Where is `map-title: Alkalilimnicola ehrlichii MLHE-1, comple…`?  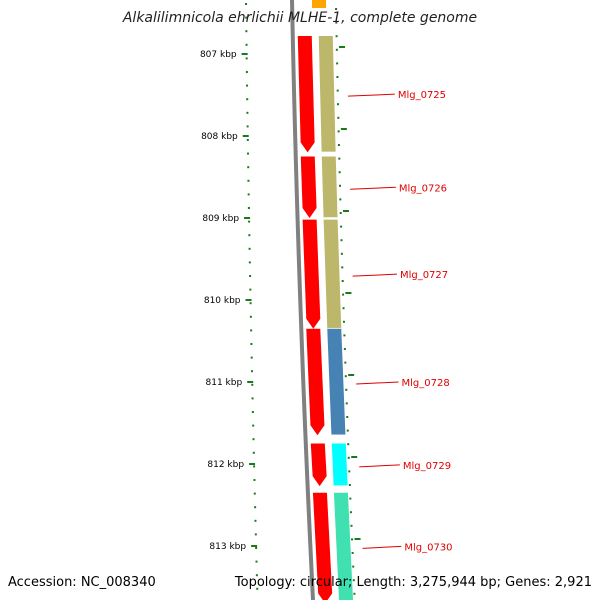
map-title: Alkalilimnicola ehrlichii MLHE-1, comple… is located at coordinates (300, 18).